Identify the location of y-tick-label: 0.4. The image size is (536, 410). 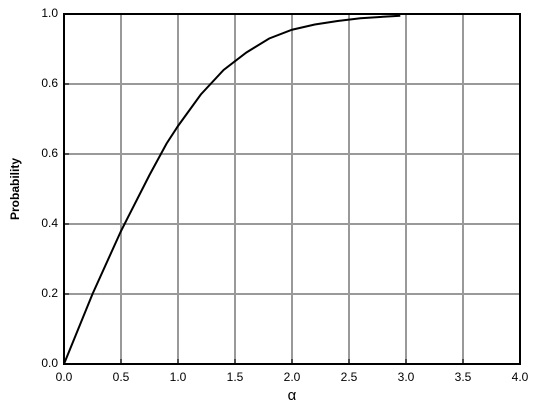
(49, 223).